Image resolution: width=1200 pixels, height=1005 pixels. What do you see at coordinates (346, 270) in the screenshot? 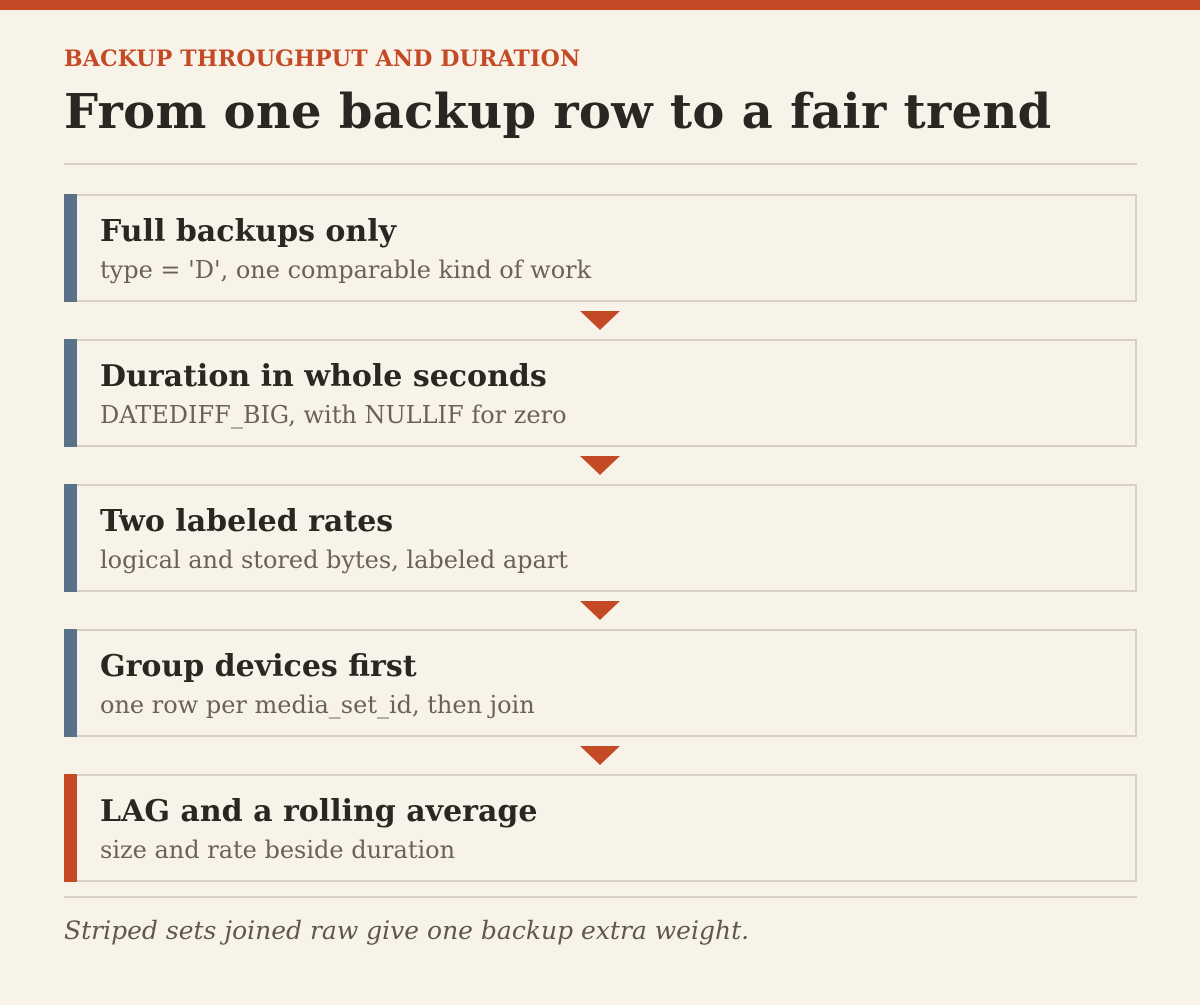
I see `step-subtitle: type = 'D', one comparable kind of work` at bounding box center [346, 270].